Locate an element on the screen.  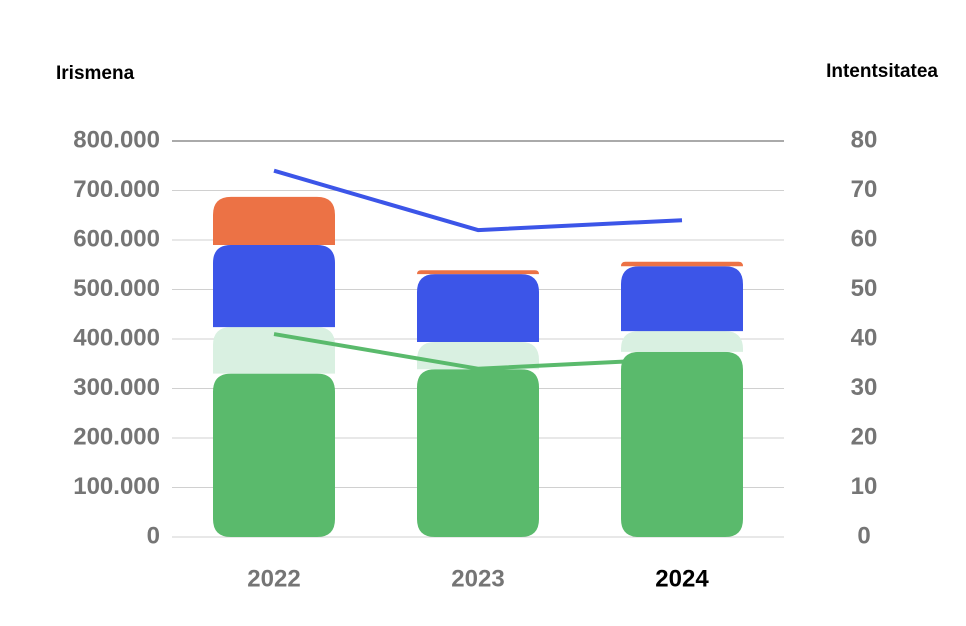
y-tick-label: 100.000 is located at coordinates (116, 486).